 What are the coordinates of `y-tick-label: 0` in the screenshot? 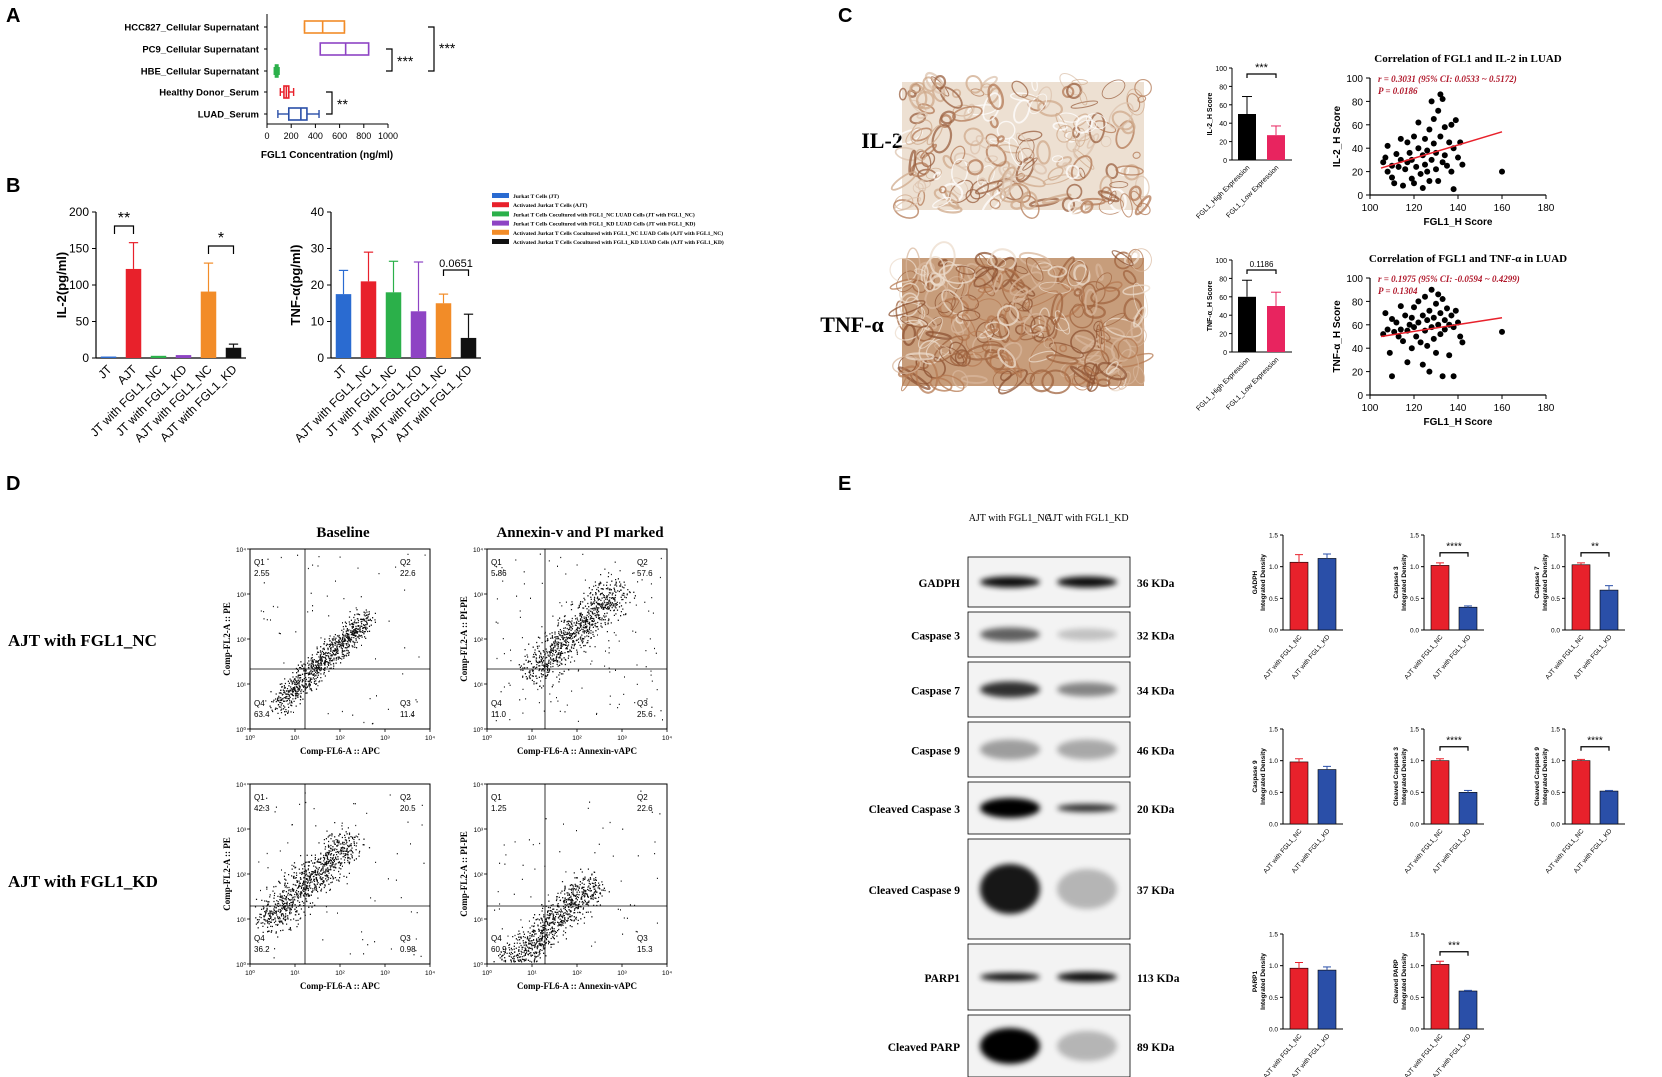 It's located at (1225, 353).